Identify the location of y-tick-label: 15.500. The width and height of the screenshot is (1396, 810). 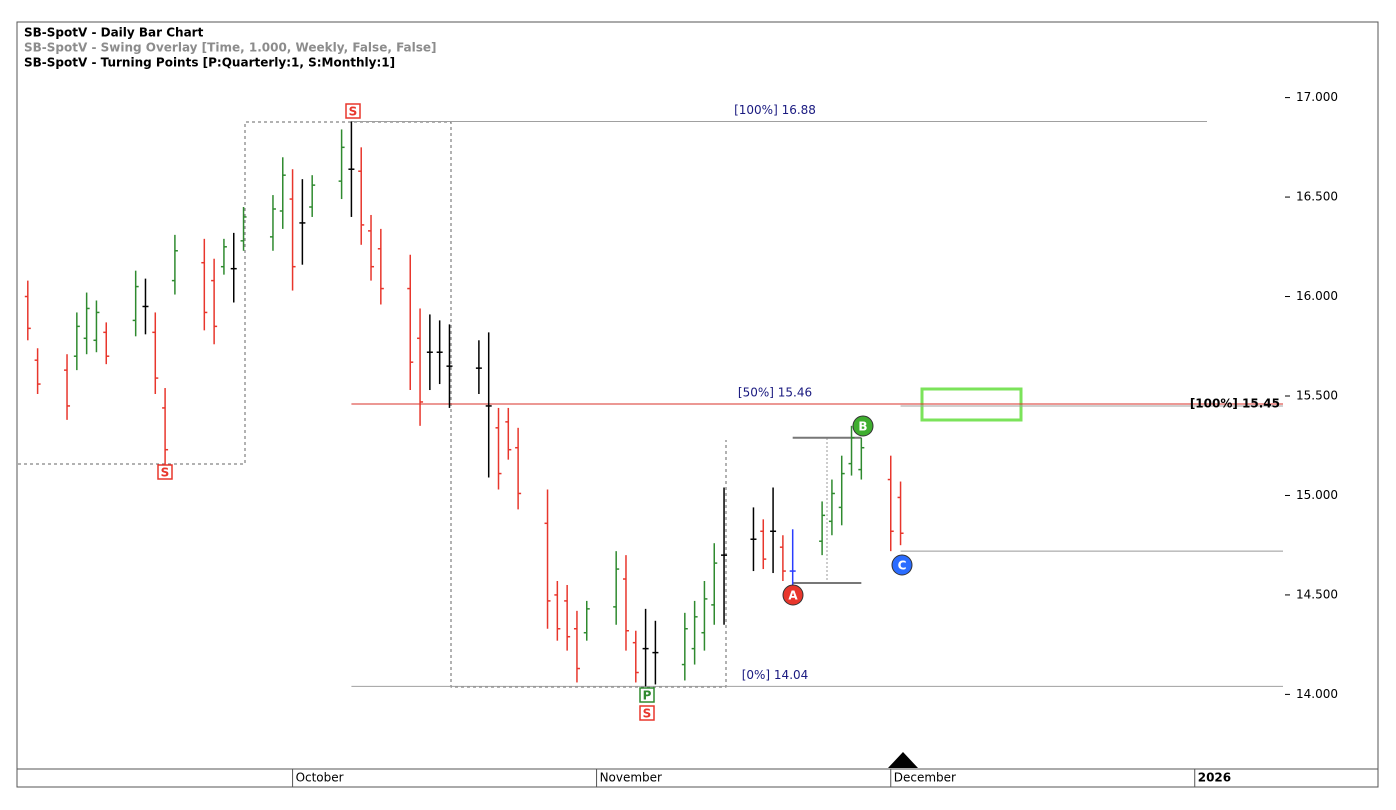
(1317, 395).